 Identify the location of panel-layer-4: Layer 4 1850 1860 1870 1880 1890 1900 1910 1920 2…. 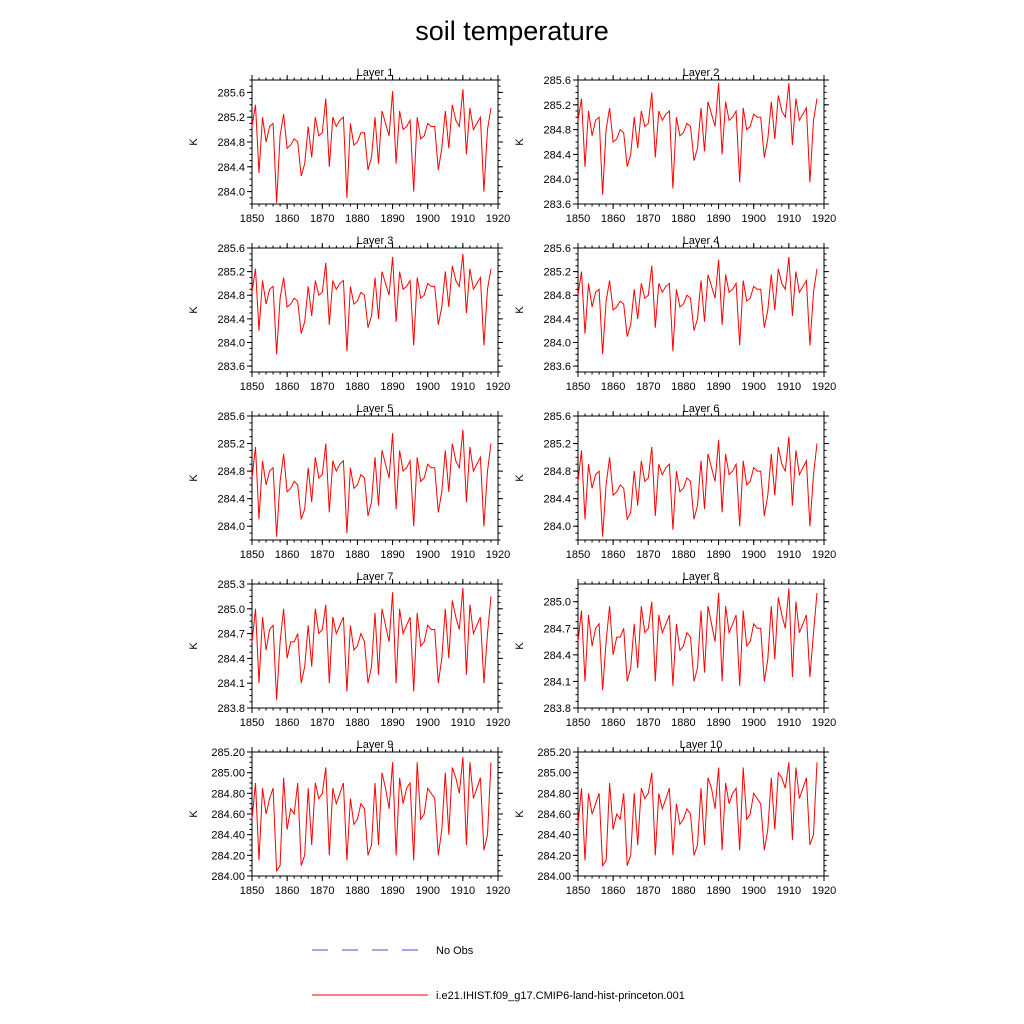
(675, 314).